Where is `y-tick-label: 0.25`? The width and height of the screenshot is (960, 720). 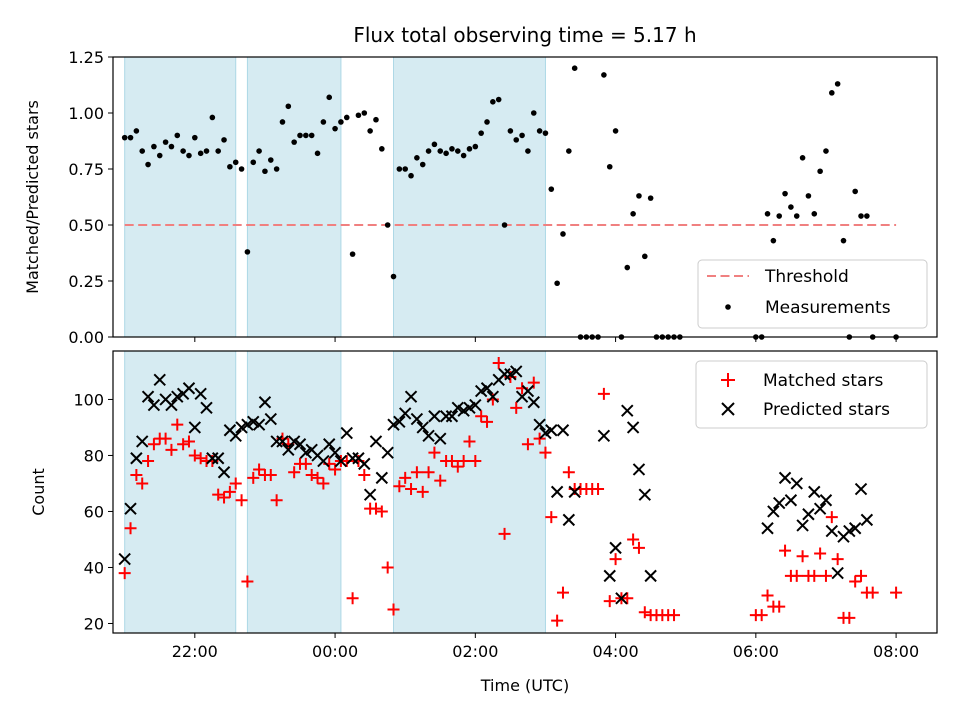
y-tick-label: 0.25 is located at coordinates (86, 281).